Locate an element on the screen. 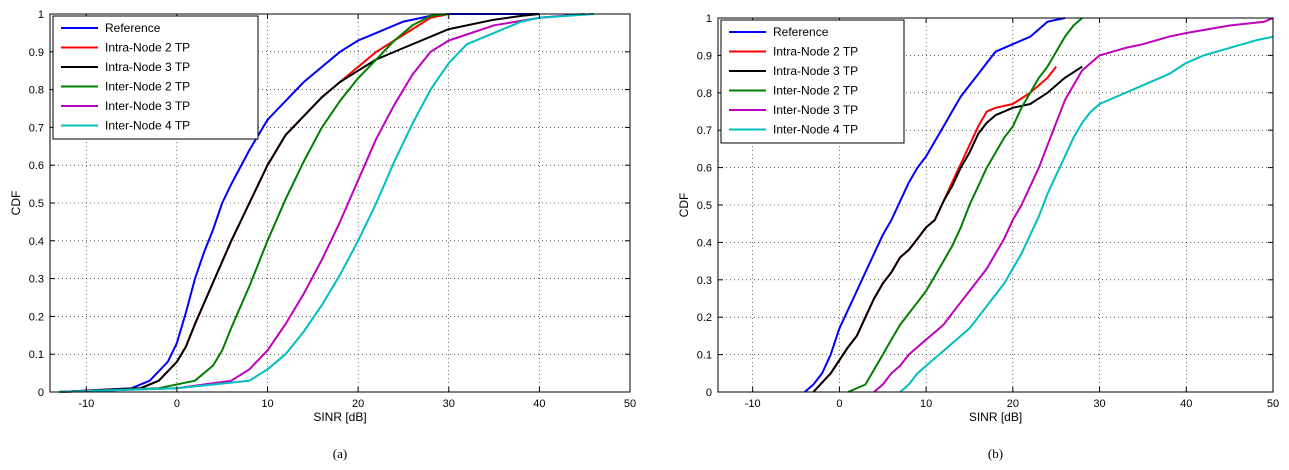 The image size is (1289, 470). series-line-intra-node-3-tp is located at coordinates (947, 229).